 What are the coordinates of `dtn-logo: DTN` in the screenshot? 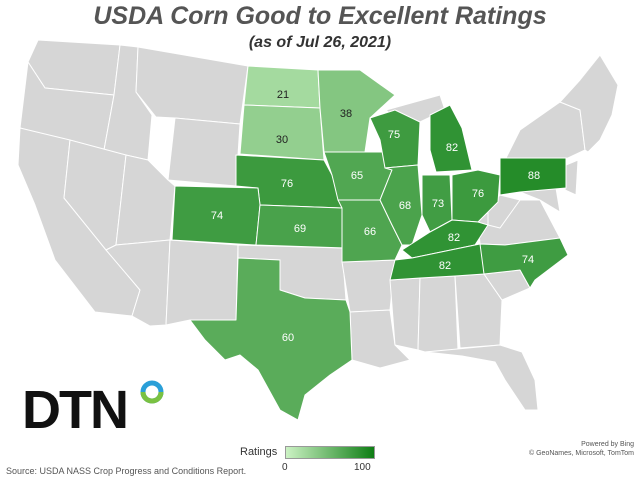 It's located at (93, 409).